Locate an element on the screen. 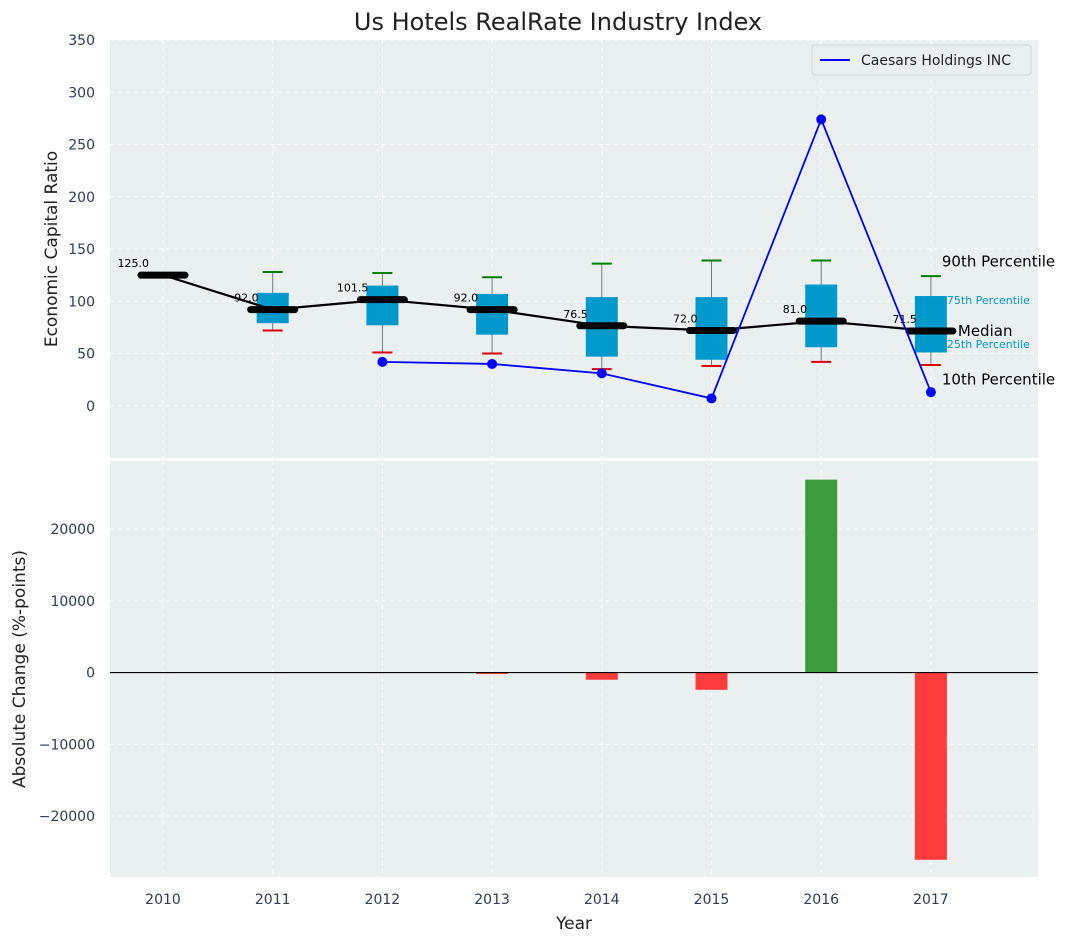 The image size is (1076, 942). x-tick-label: 2017 is located at coordinates (931, 900).